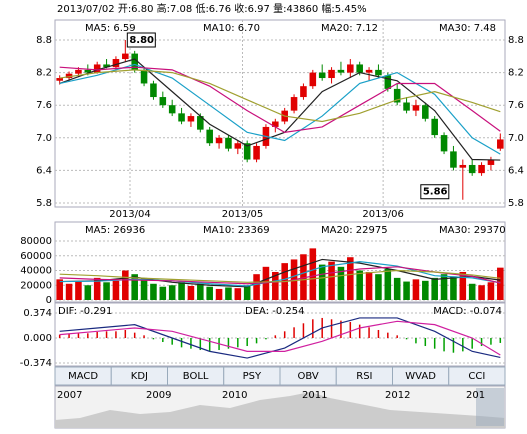 This screenshot has width=527, height=434. I want to click on y-tick-label-right: 7.0, so click(516, 138).